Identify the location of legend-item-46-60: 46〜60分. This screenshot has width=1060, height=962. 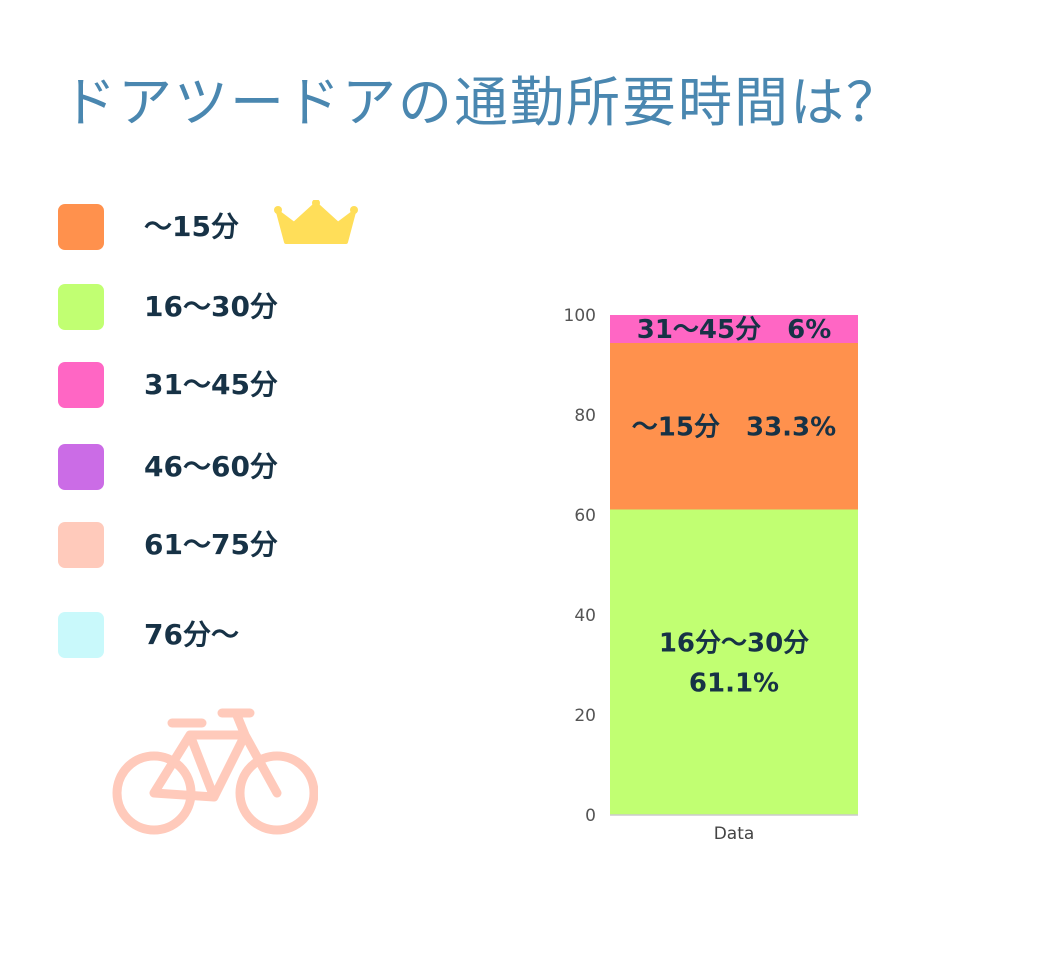
(268, 465).